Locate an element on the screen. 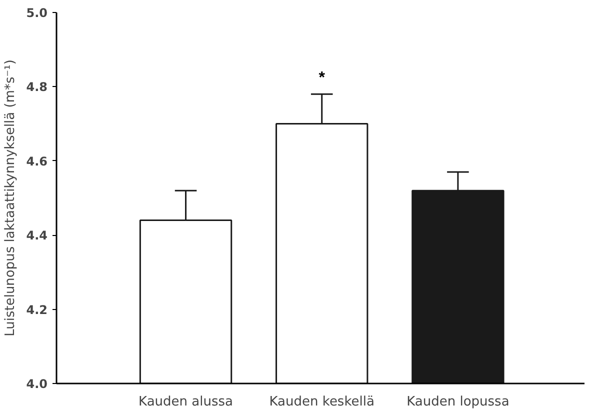  x-tick-label: Kauden keskellä is located at coordinates (321, 402).